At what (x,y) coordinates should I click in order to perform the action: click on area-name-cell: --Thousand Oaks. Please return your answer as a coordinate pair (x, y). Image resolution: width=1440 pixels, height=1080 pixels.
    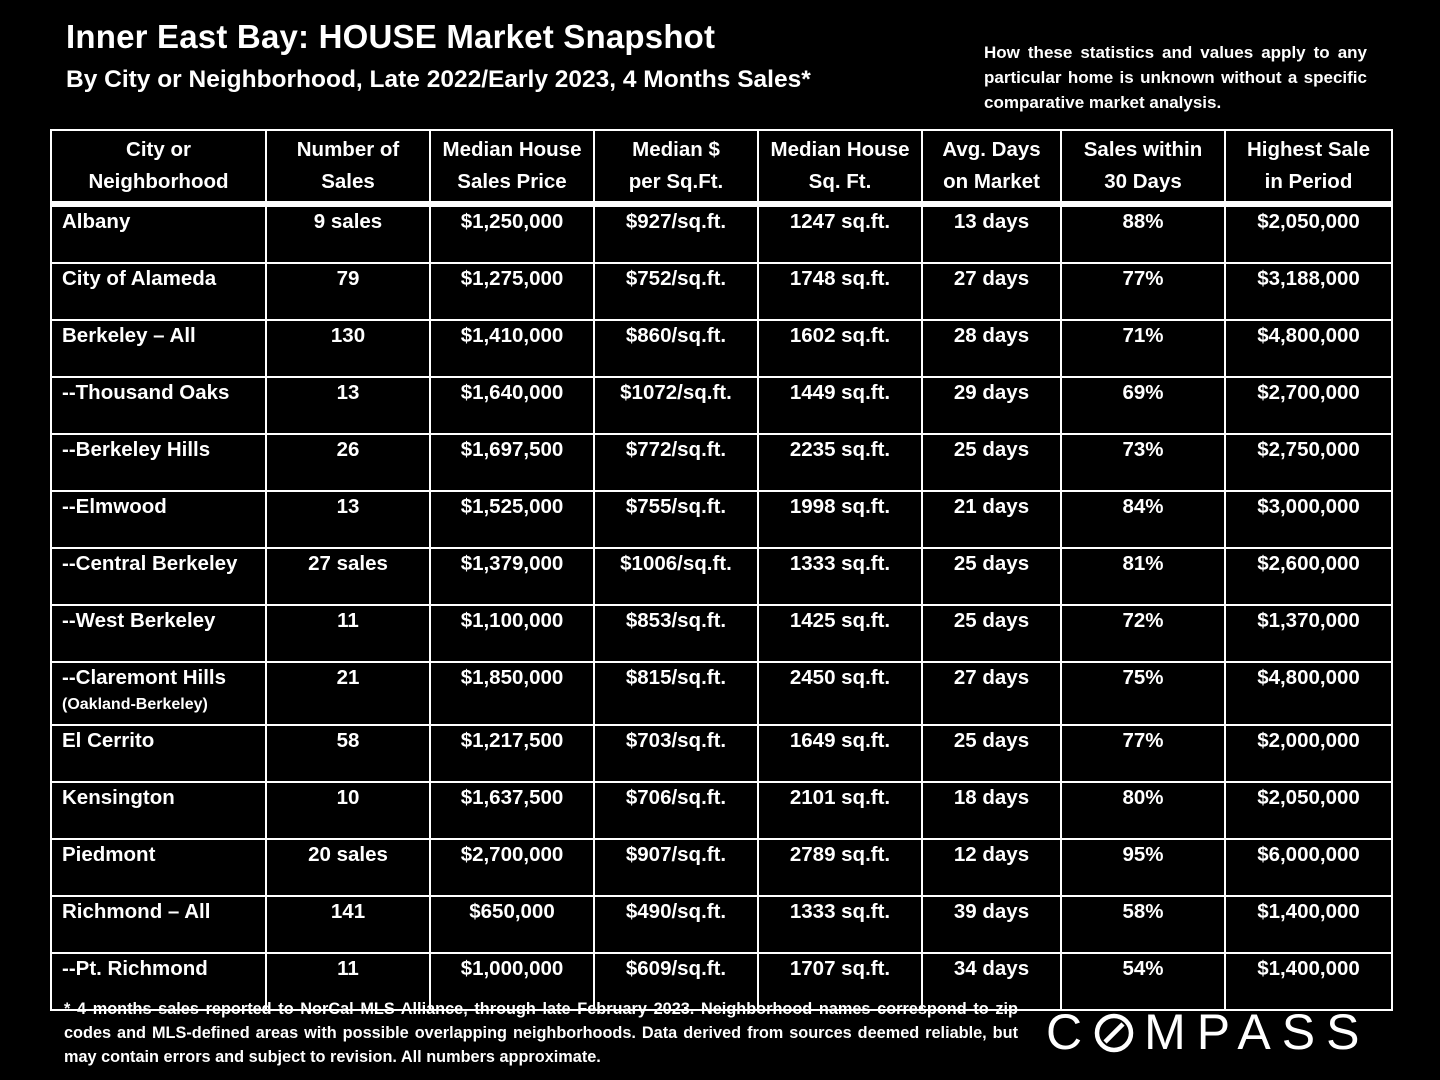
    Looking at the image, I should click on (158, 405).